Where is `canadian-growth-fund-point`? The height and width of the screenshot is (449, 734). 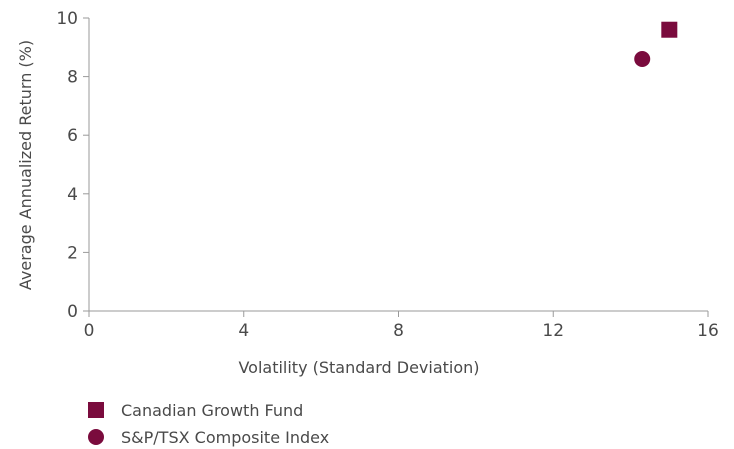 canadian-growth-fund-point is located at coordinates (669, 29).